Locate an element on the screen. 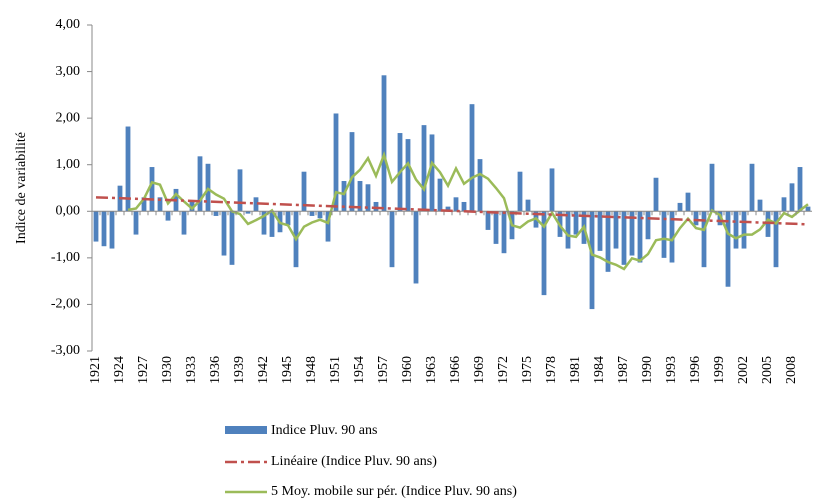  y-tick-label: 4,00 is located at coordinates (68, 24).